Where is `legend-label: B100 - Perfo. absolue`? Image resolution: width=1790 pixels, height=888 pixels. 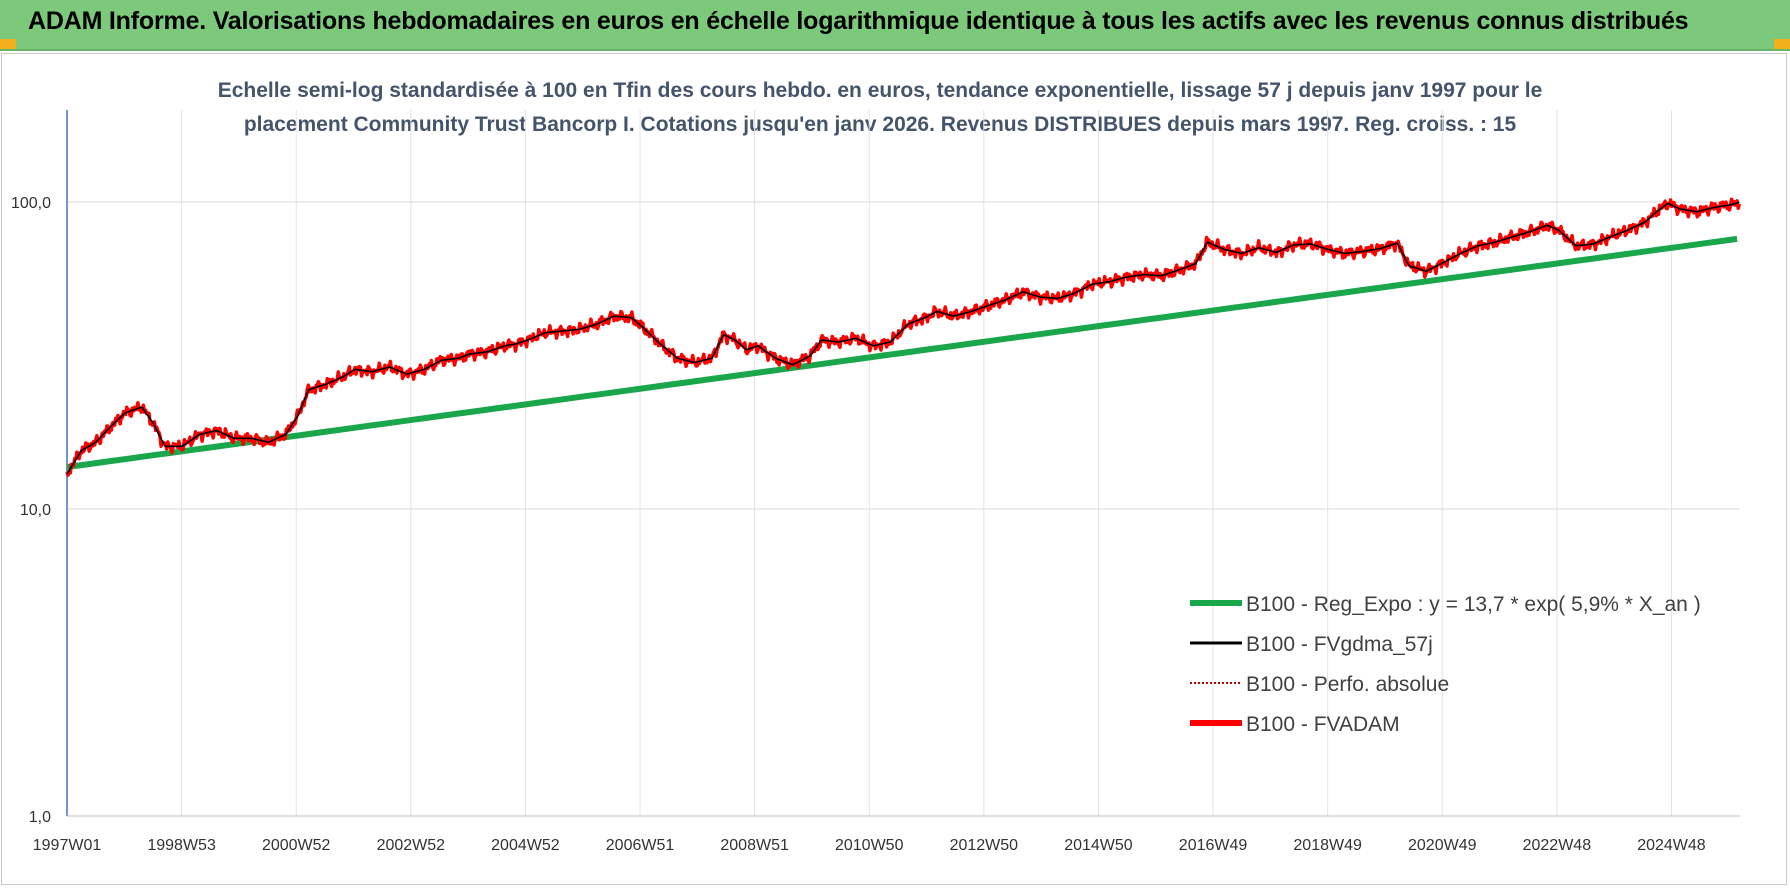 legend-label: B100 - Perfo. absolue is located at coordinates (1347, 684).